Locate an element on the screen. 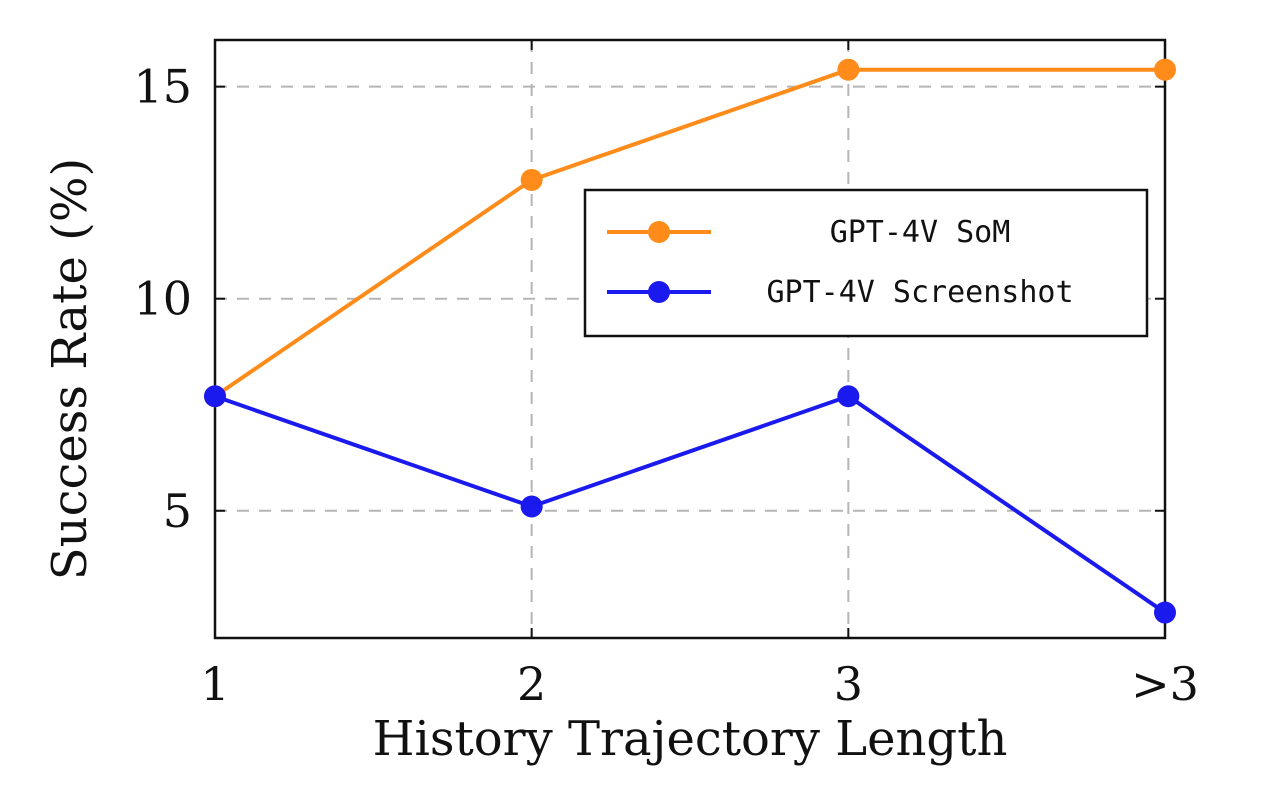 The image size is (1280, 804). legend: GPT-4V SoM GPT-4V Screenshot is located at coordinates (866, 263).